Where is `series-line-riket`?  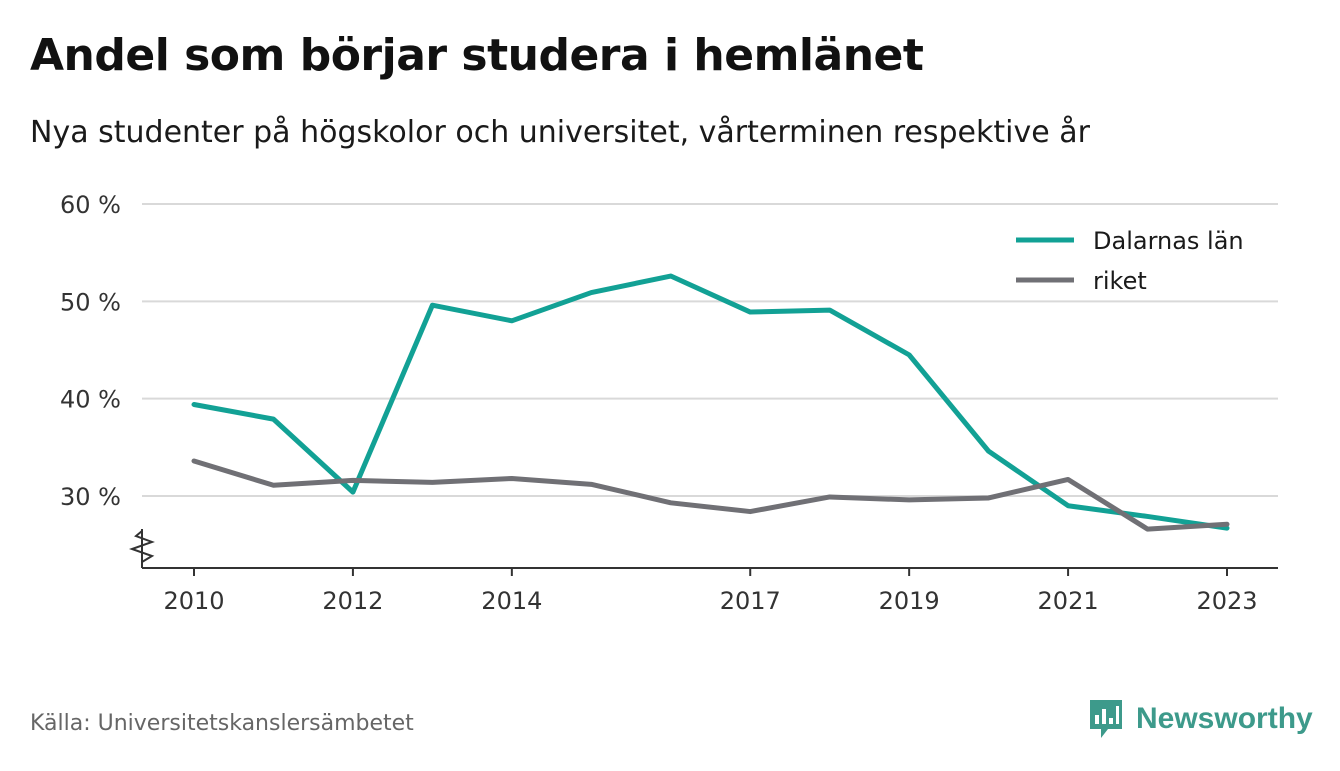 series-line-riket is located at coordinates (710, 495).